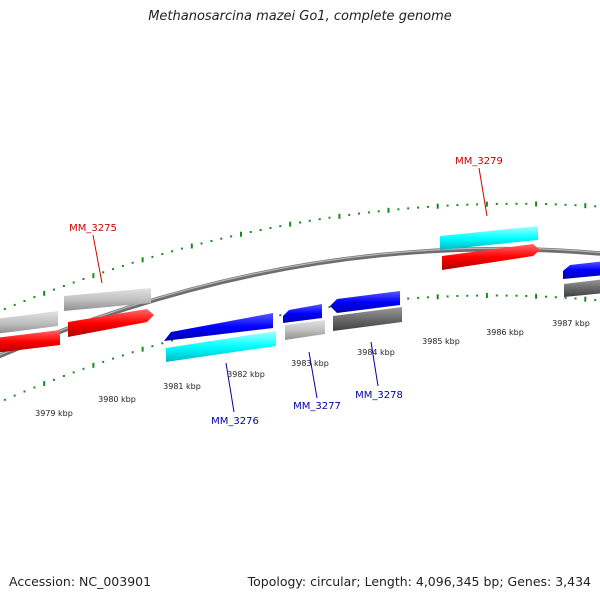  What do you see at coordinates (230, 387) in the screenshot?
I see `mm3276-leader-line` at bounding box center [230, 387].